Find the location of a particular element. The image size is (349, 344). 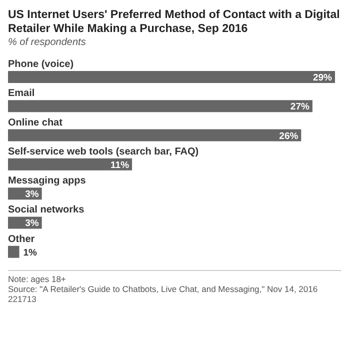

source-note: Source: "A Retailer's Guide to Chatbots, Live Chat, and Messaging," Nov 14, 2016 is located at coordinates (163, 289).